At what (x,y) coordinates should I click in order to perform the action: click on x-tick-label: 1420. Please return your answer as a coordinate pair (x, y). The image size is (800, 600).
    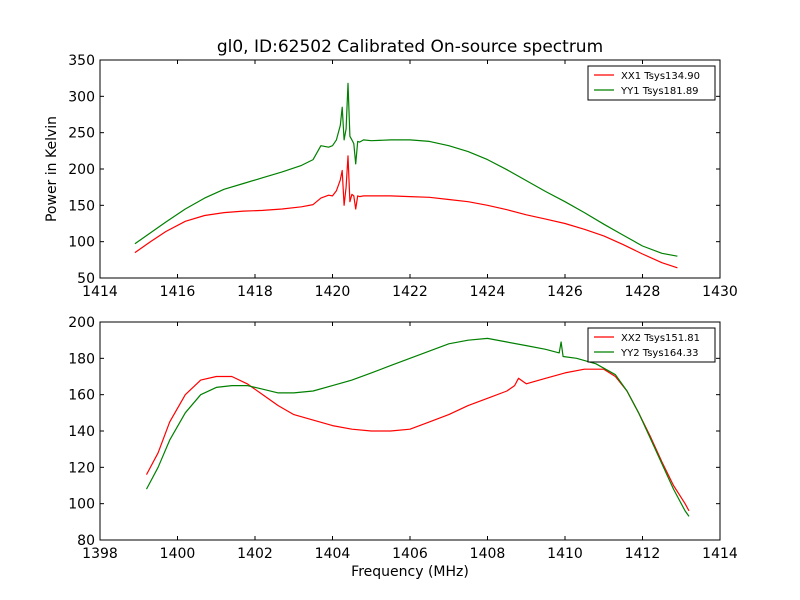
    Looking at the image, I should click on (333, 292).